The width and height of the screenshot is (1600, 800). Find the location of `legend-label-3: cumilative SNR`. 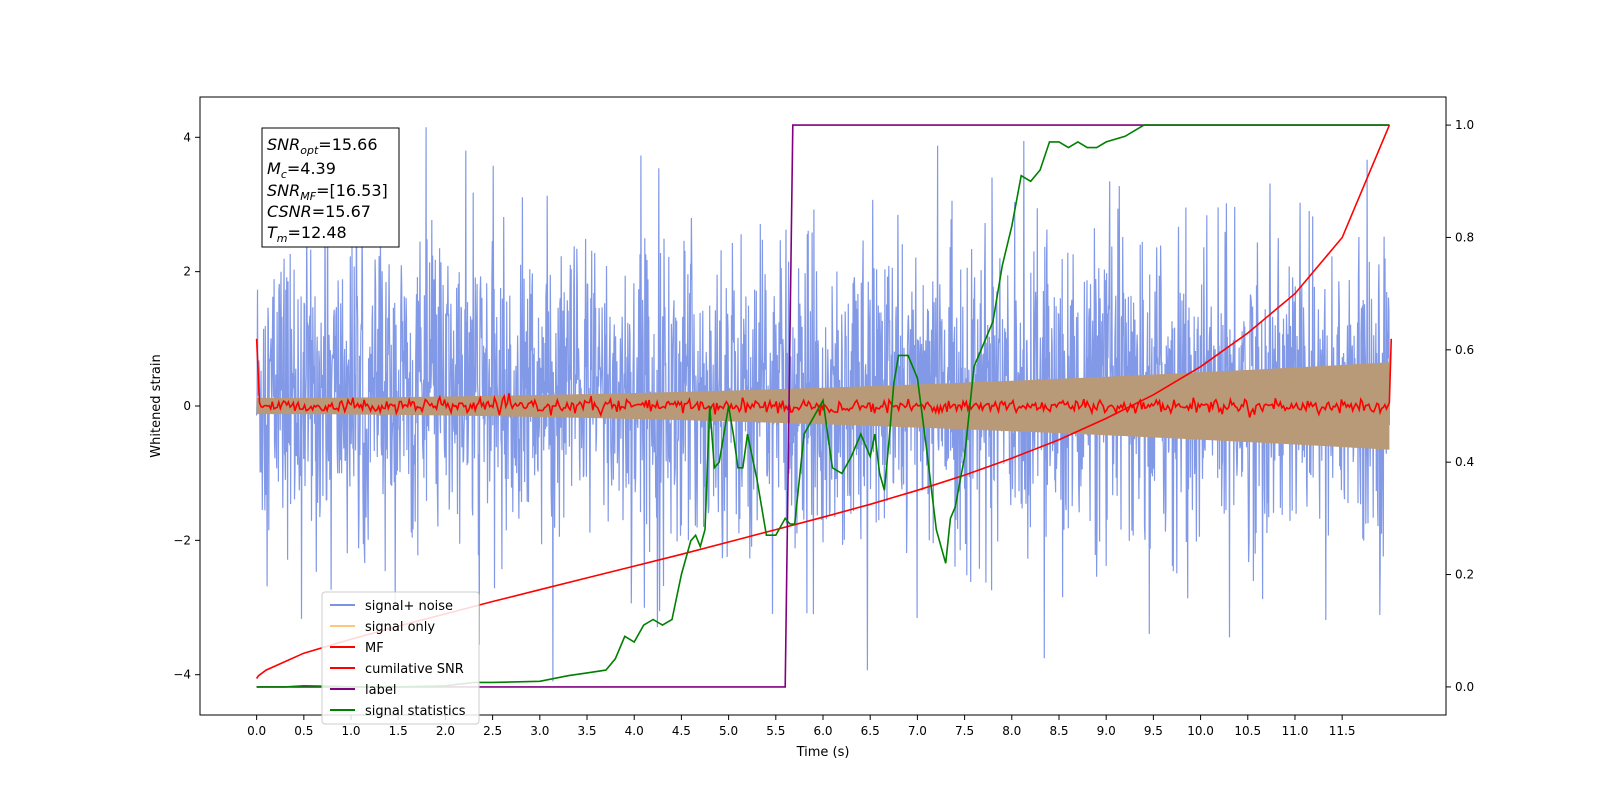

legend-label-3: cumilative SNR is located at coordinates (414, 669).